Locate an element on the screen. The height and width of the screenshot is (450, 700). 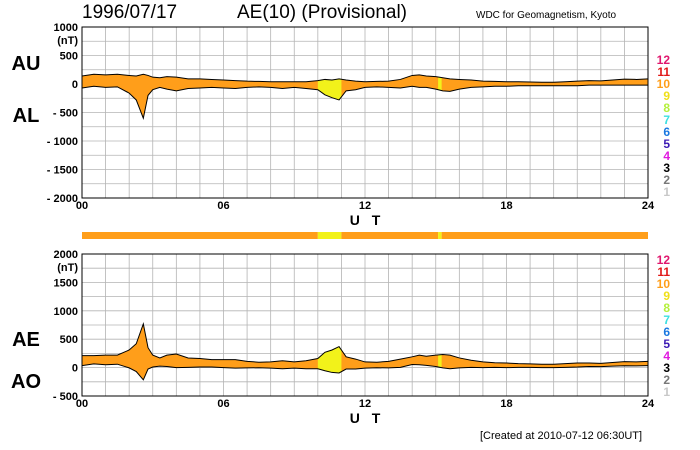
series-line-au is located at coordinates (365, 78).